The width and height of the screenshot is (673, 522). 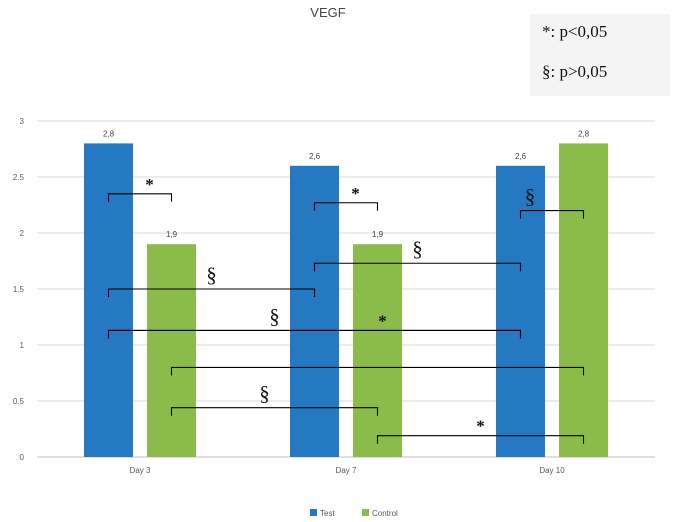 I want to click on significance-key-section: §: p>0,05, so click(x=575, y=71).